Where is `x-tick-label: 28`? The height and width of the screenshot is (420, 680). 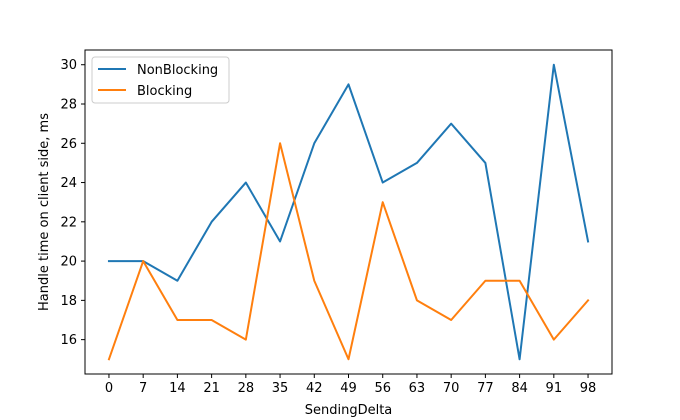
x-tick-label: 28 is located at coordinates (246, 388).